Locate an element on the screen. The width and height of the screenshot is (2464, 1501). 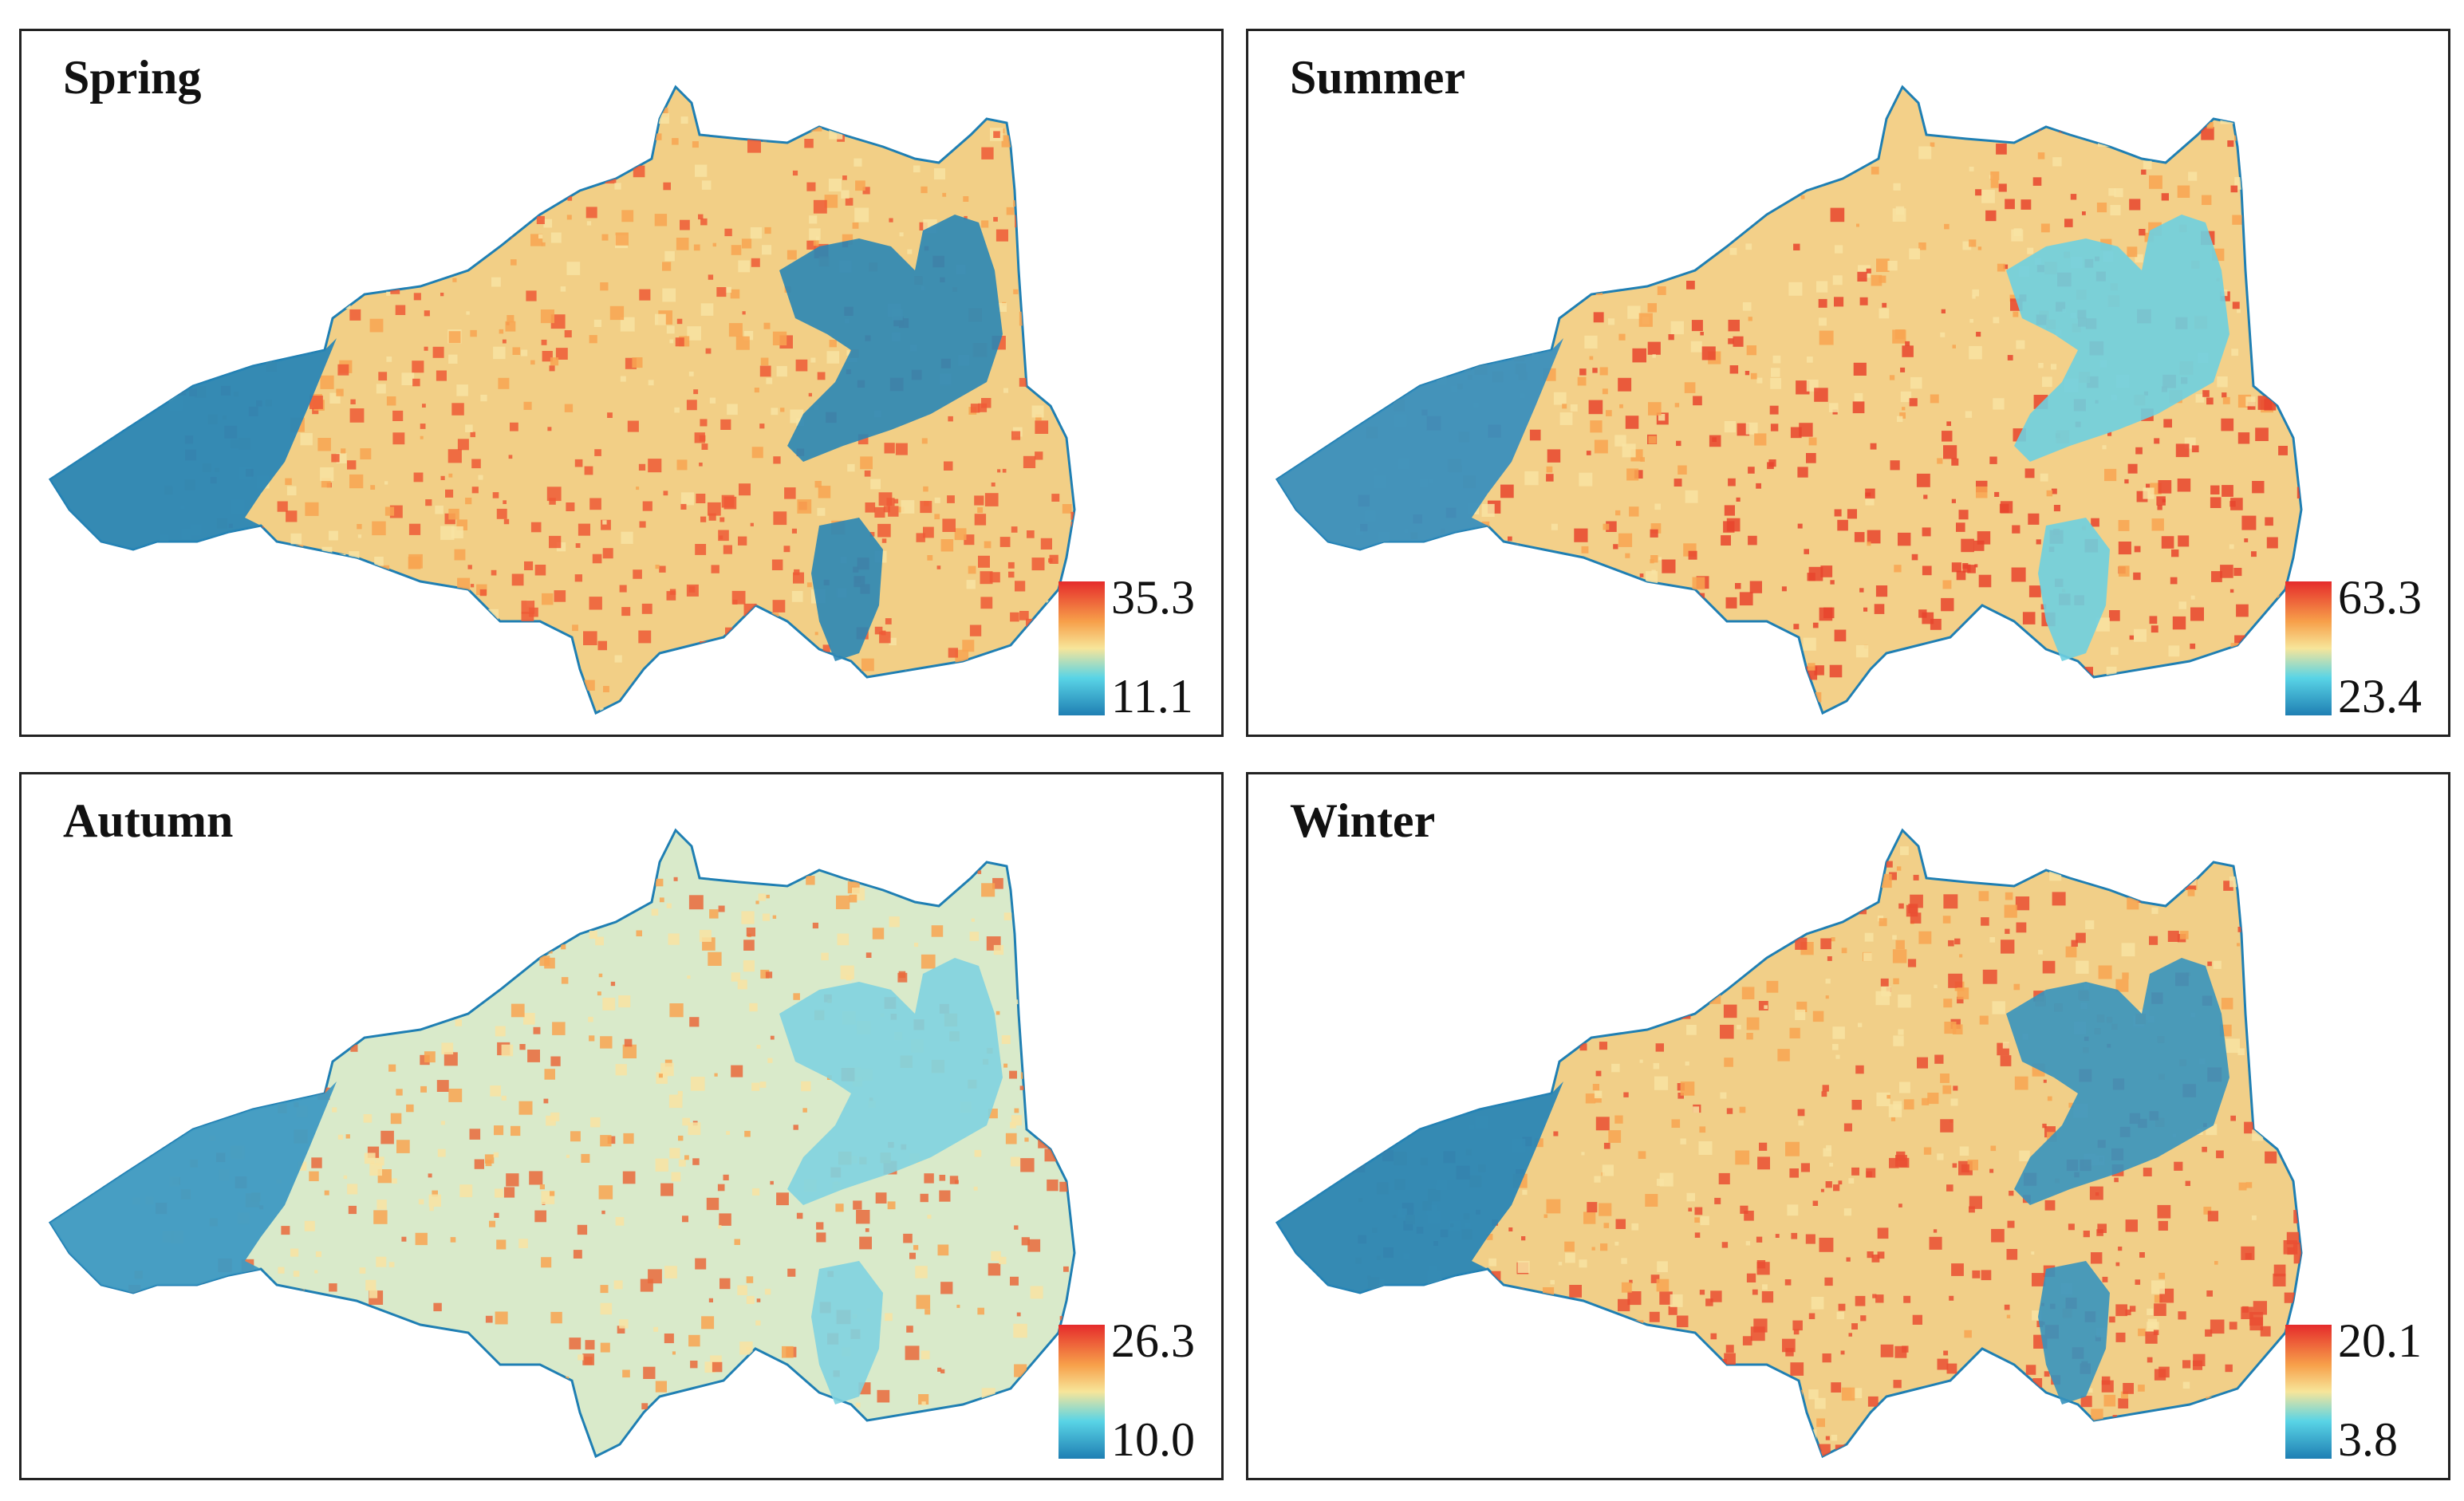
panel-title: Summer is located at coordinates (1377, 77).